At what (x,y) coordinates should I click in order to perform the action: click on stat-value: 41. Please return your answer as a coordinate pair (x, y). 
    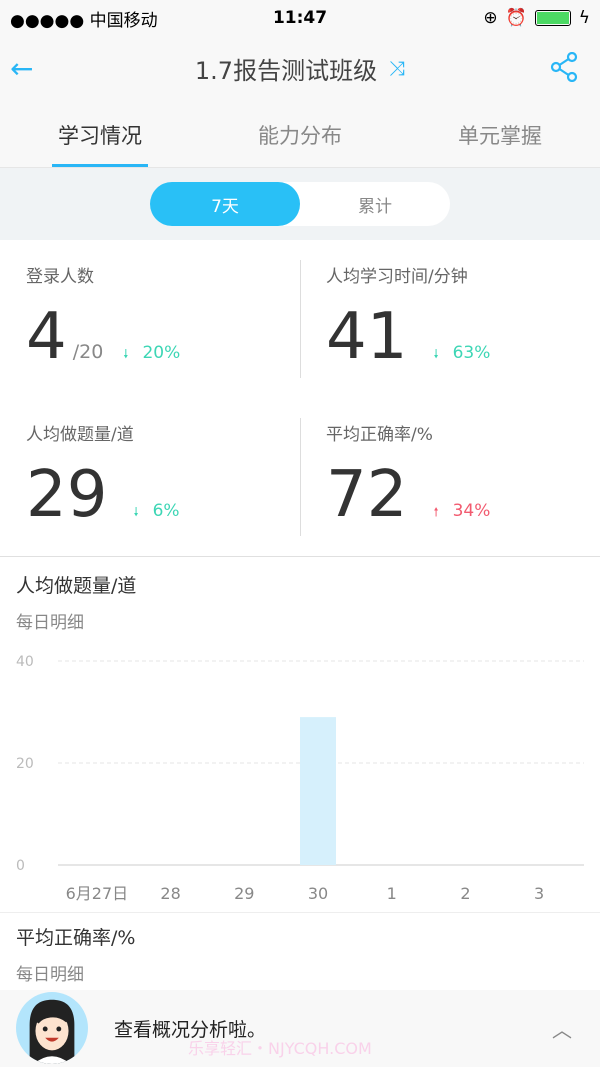
    Looking at the image, I should click on (367, 337).